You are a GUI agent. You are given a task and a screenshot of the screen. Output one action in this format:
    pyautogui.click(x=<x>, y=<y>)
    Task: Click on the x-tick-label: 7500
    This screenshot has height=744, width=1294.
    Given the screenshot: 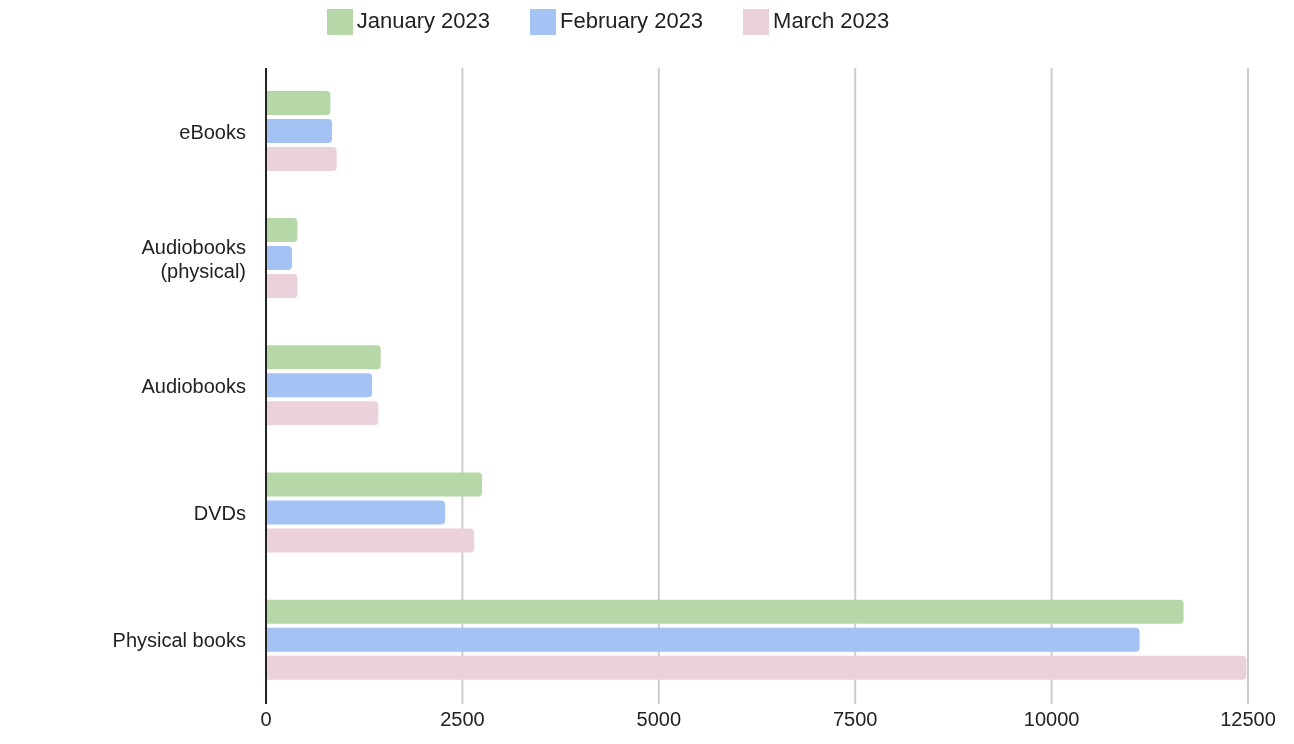 What is the action you would take?
    pyautogui.click(x=855, y=719)
    